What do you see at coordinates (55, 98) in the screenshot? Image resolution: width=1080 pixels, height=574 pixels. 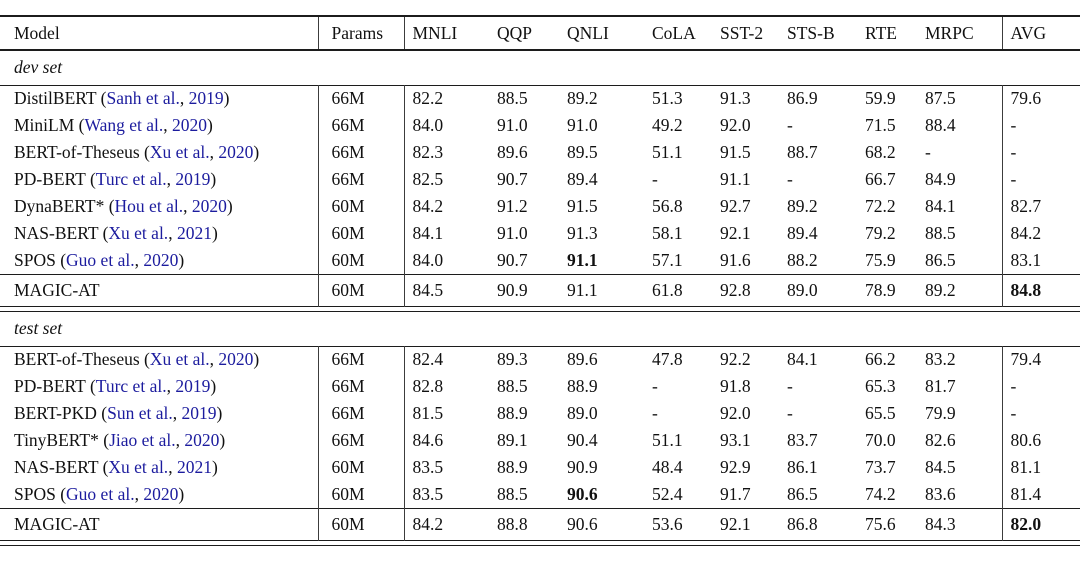 I see `model-name: DistilBERT` at bounding box center [55, 98].